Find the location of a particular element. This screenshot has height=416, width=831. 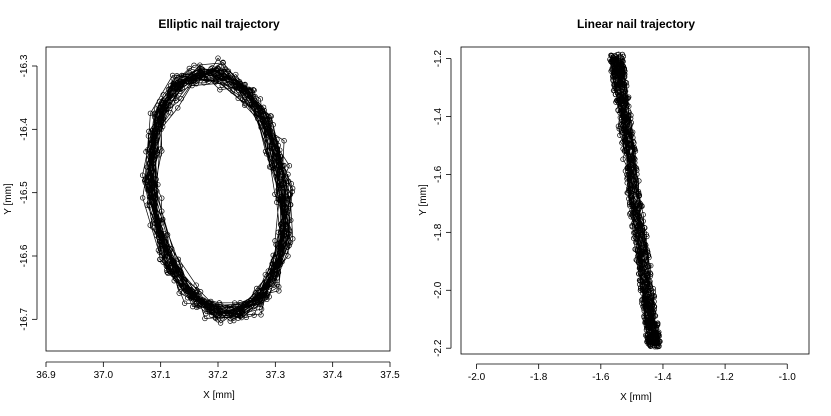

x-axis-label: X [mm] is located at coordinates (219, 395).